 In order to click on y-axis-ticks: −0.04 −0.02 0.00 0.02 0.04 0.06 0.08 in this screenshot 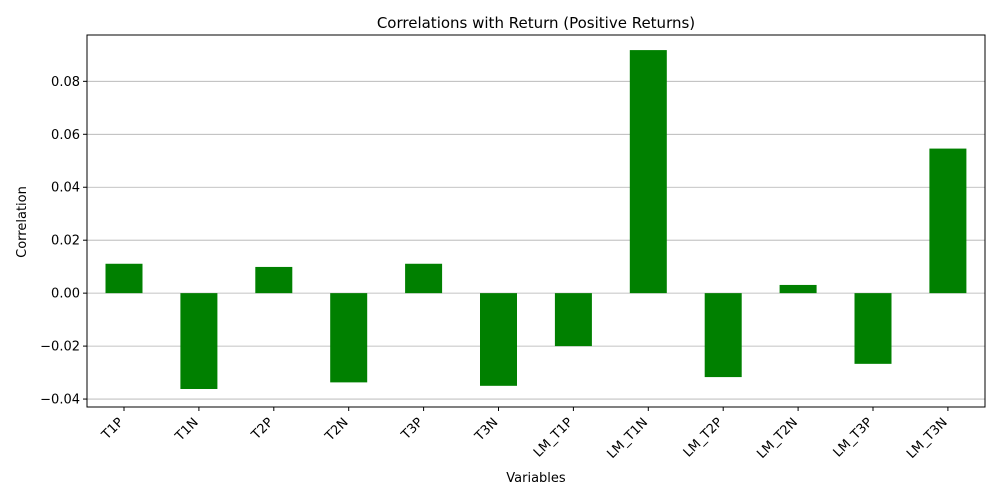, I will do `click(63, 241)`.